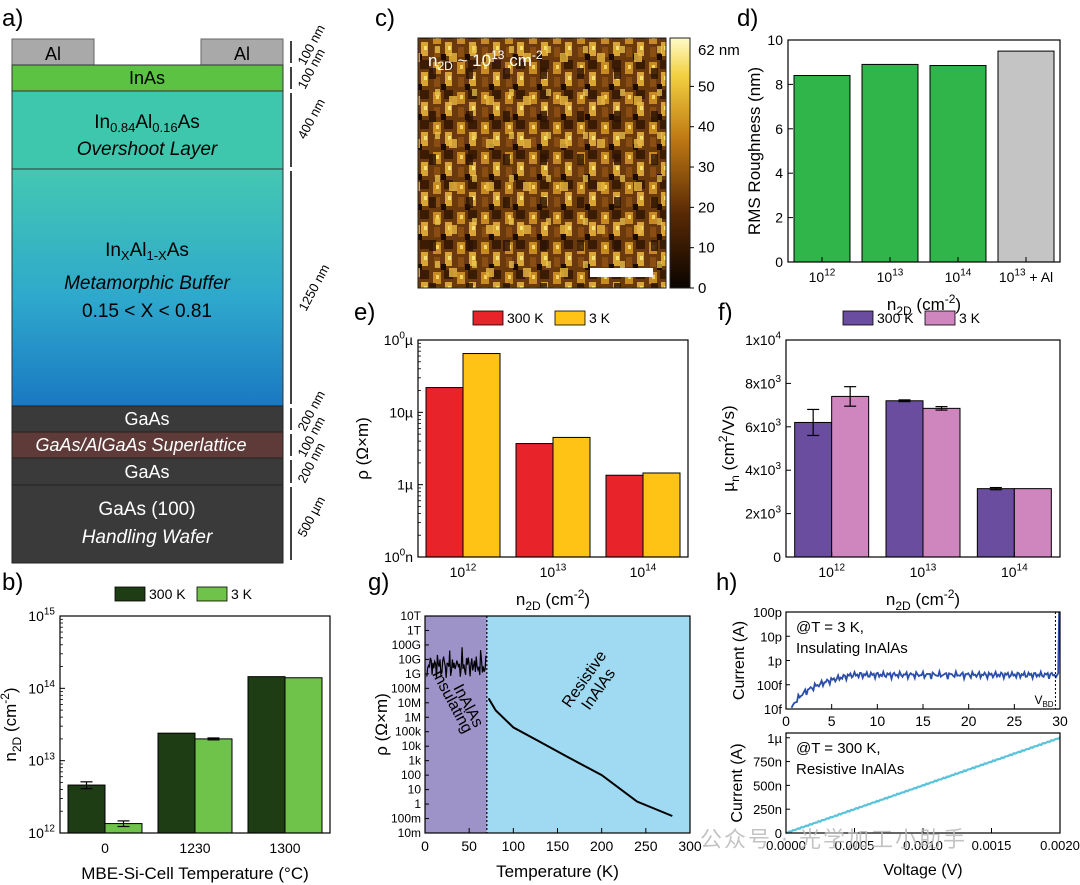 This screenshot has height=885, width=1080. I want to click on chart-f-legend-swatch, so click(858, 318).